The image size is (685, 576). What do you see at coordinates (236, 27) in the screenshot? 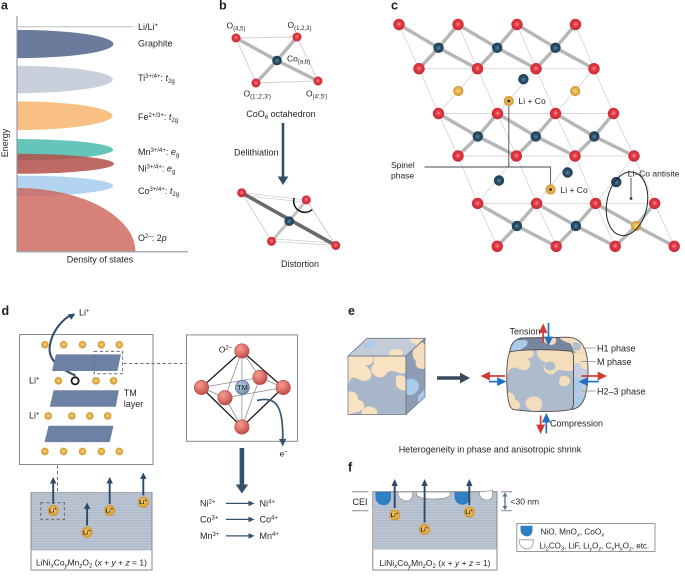
I see `svg-text: O(4,5)` at bounding box center [236, 27].